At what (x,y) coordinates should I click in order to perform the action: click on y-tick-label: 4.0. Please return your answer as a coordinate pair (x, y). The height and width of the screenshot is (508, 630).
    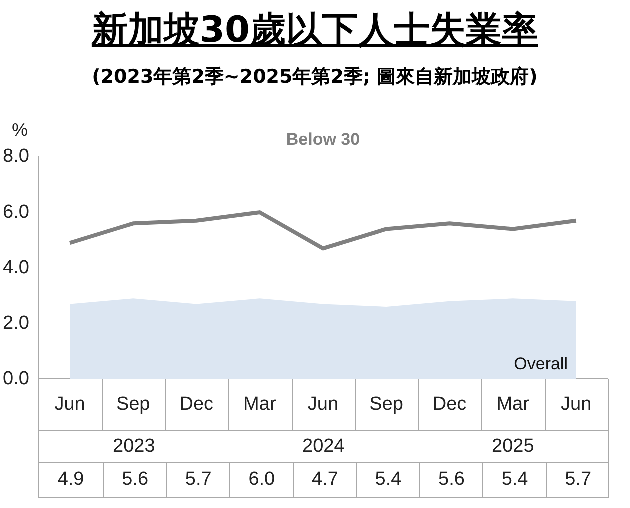
    Looking at the image, I should click on (16, 267).